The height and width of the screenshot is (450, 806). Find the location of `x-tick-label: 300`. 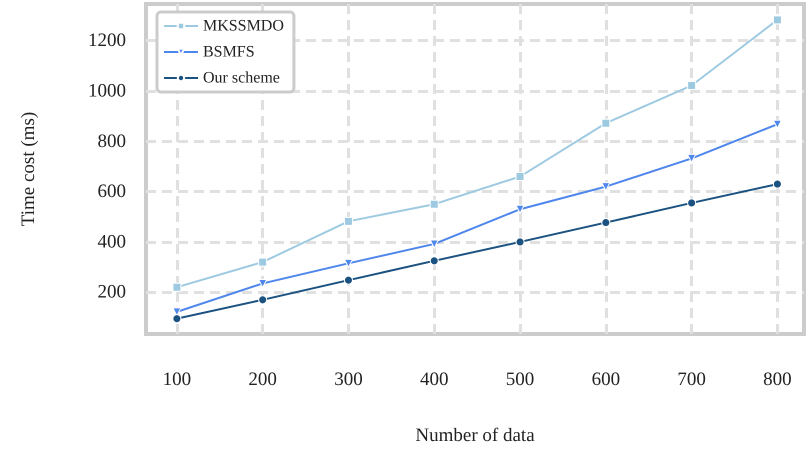

x-tick-label: 300 is located at coordinates (348, 379).